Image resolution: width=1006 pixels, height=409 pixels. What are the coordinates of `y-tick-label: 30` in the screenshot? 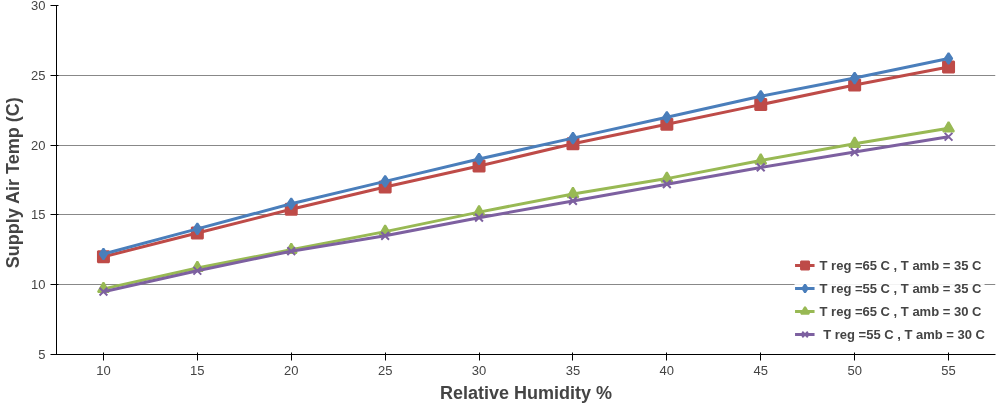 It's located at (38, 6).